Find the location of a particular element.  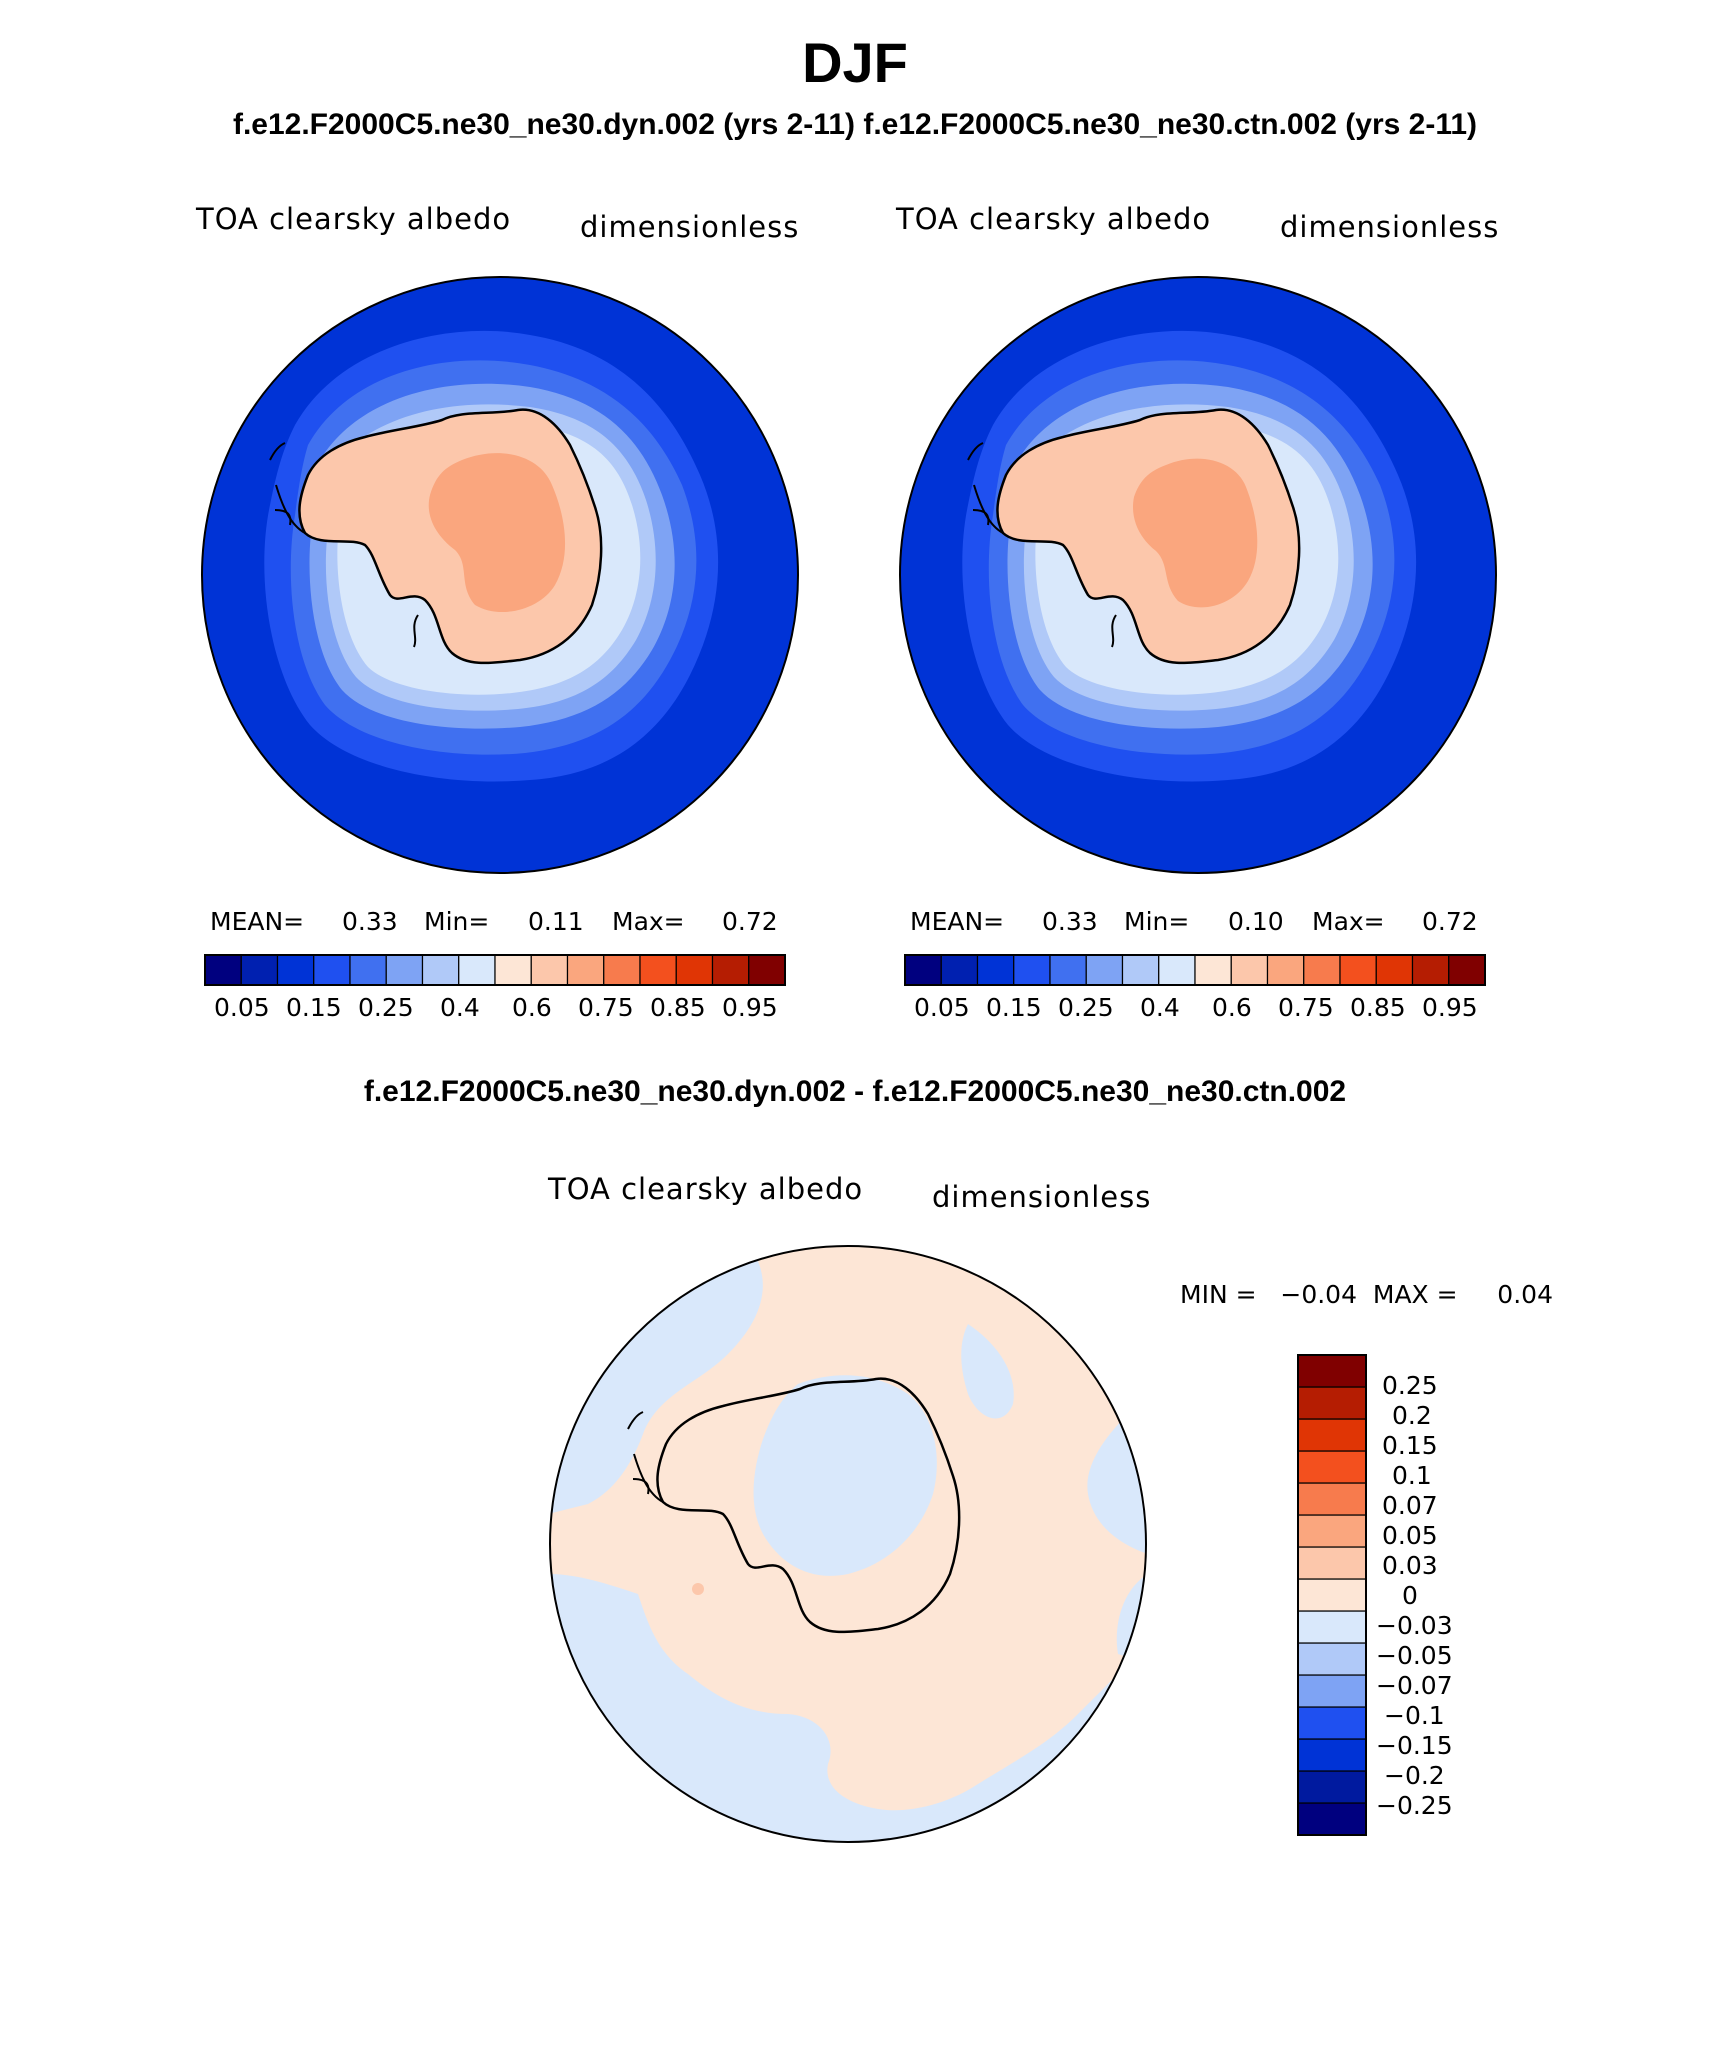

colorbar-tick-label: −0.2 is located at coordinates (1414, 1775).